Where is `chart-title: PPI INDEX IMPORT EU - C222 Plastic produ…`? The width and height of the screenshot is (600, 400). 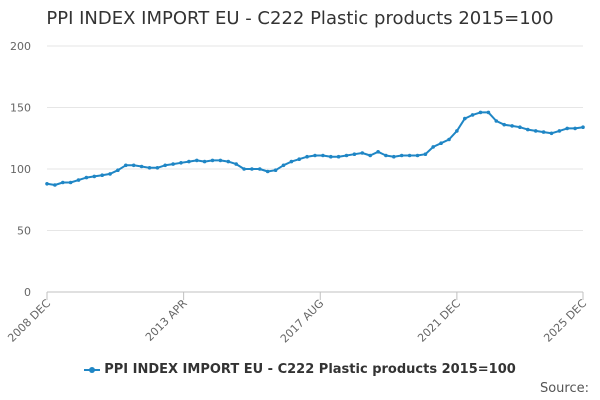
chart-title: PPI INDEX IMPORT EU - C222 Plastic produ… is located at coordinates (300, 18).